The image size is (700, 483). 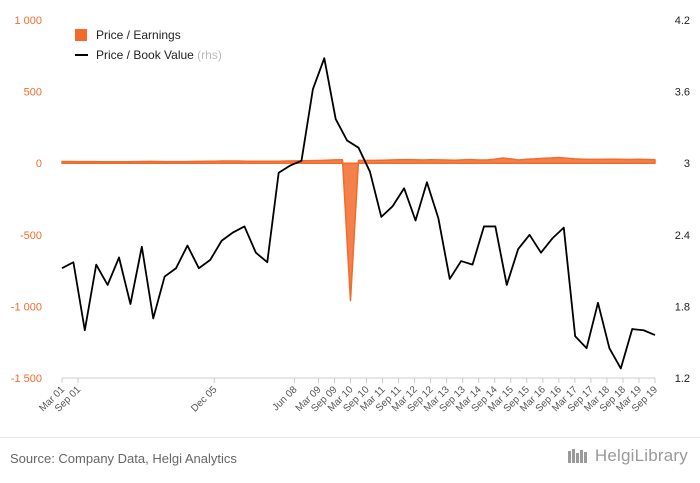 I want to click on brand-logo: HelgiLibrary, so click(x=627, y=456).